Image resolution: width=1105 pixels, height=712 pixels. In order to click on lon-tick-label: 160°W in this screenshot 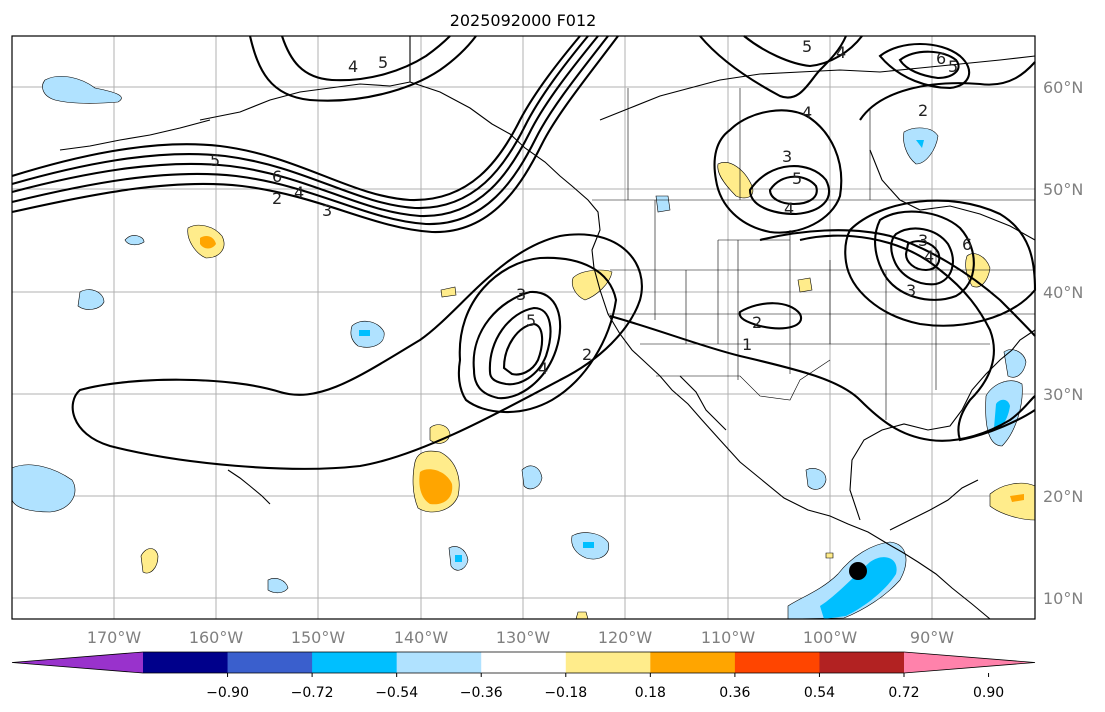, I will do `click(216, 637)`.